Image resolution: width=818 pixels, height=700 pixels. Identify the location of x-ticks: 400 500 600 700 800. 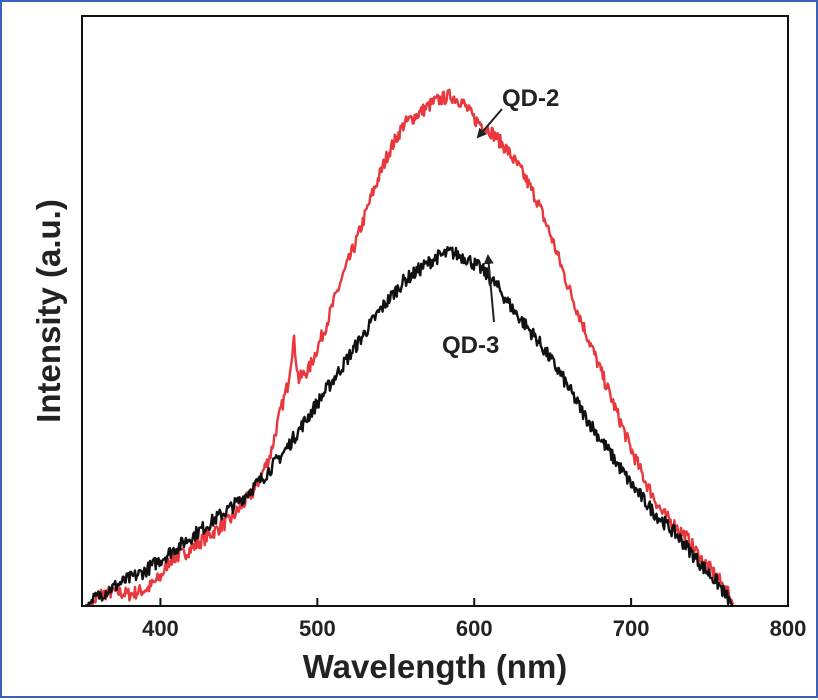
(474, 619).